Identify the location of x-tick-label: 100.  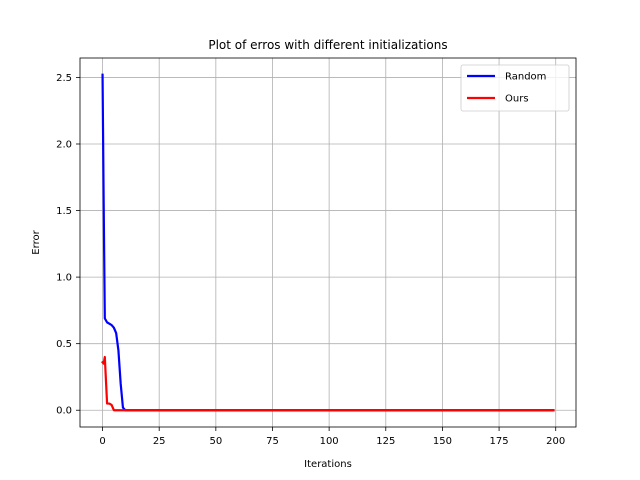
(329, 441).